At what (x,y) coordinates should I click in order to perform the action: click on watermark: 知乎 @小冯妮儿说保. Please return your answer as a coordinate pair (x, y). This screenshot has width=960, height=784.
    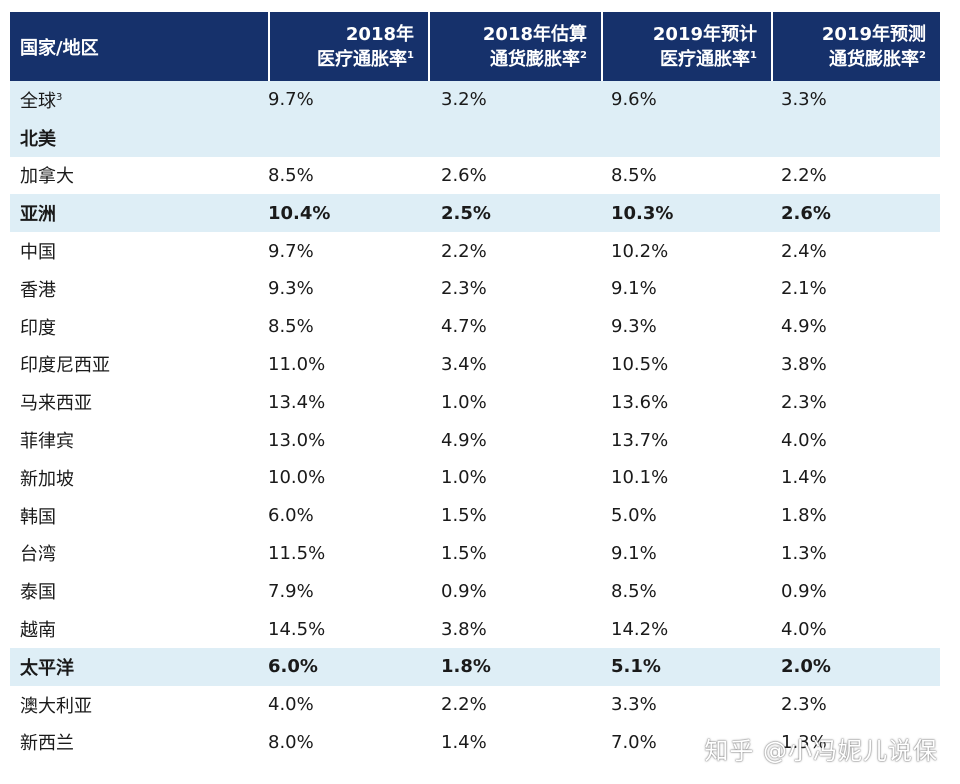
    Looking at the image, I should click on (821, 751).